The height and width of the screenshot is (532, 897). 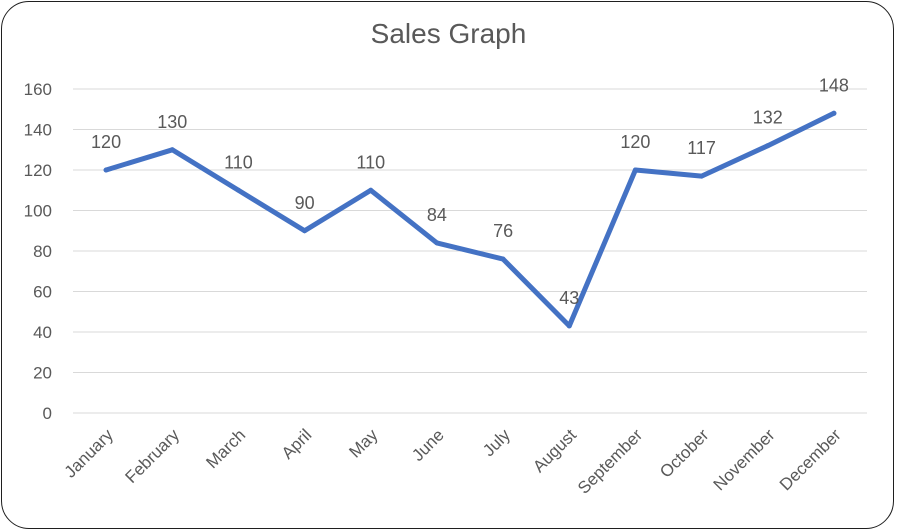 I want to click on data-label: 130, so click(x=172, y=122).